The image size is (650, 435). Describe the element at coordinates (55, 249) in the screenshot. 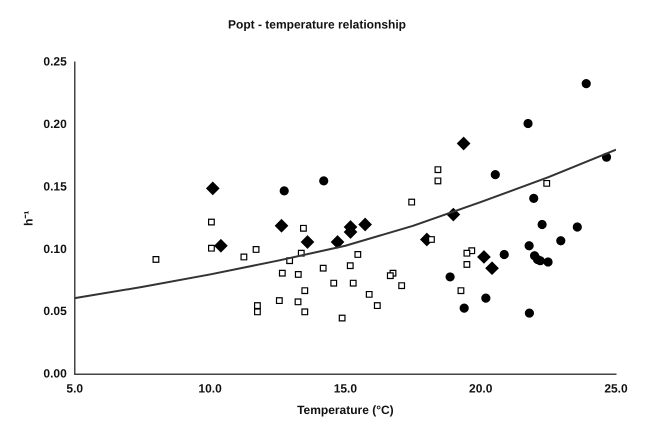

I see `y-tick-label: 0.10` at that location.